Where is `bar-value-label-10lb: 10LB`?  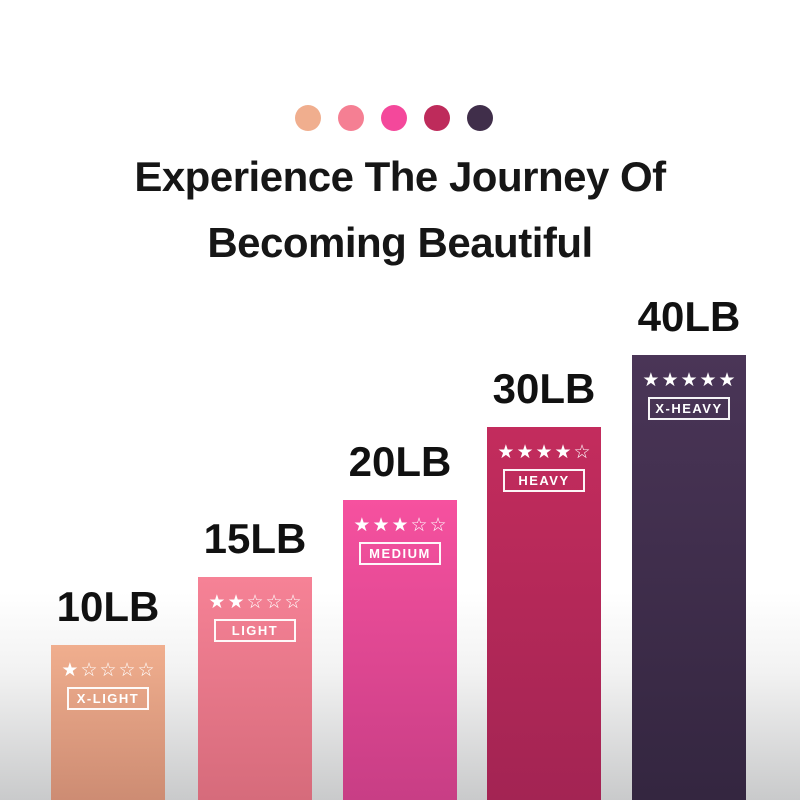
bar-value-label-10lb: 10LB is located at coordinates (108, 606).